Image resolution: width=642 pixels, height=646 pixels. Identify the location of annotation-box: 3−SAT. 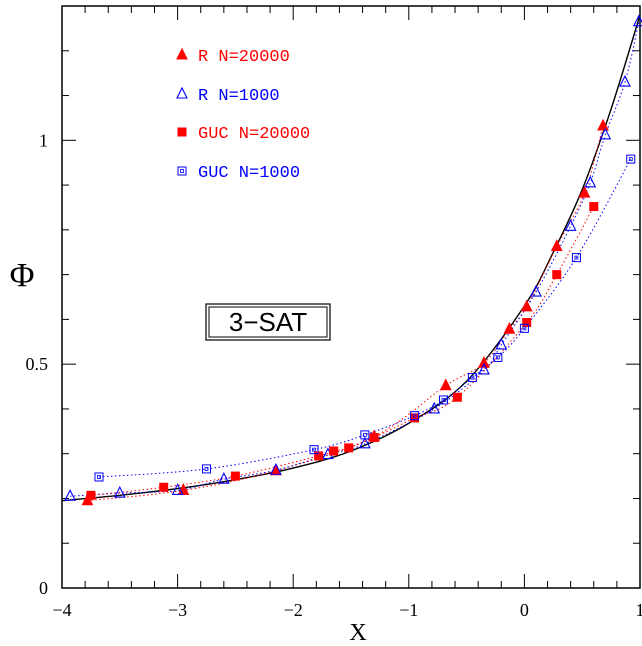
(268, 322).